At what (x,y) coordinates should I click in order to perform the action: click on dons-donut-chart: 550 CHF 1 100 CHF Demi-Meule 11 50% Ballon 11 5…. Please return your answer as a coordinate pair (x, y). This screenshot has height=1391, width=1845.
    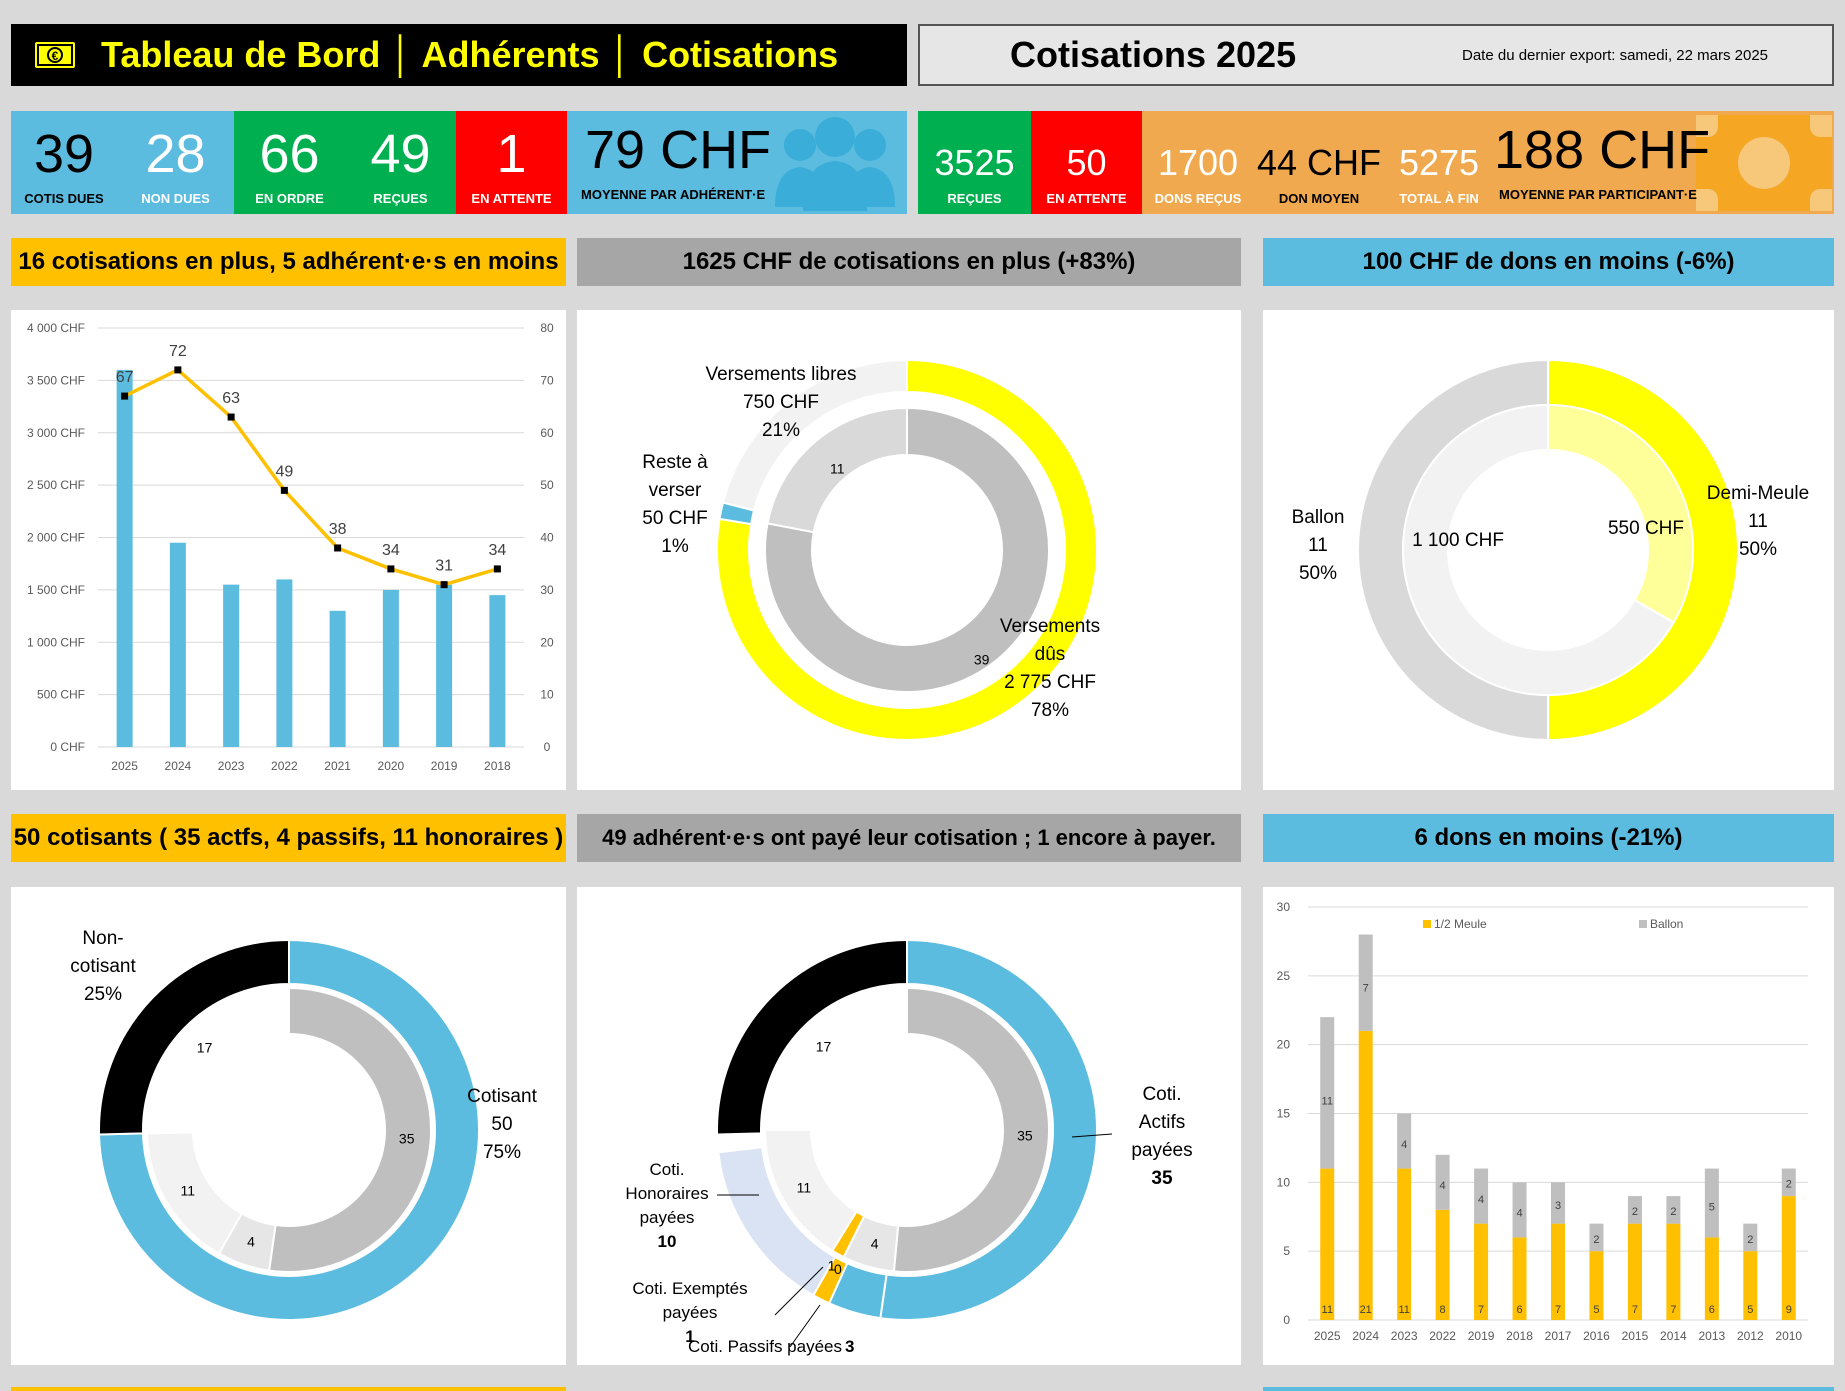
    Looking at the image, I should click on (1550, 550).